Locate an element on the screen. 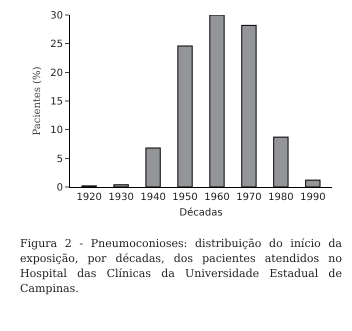  y-tick-label: 20 is located at coordinates (56, 73).